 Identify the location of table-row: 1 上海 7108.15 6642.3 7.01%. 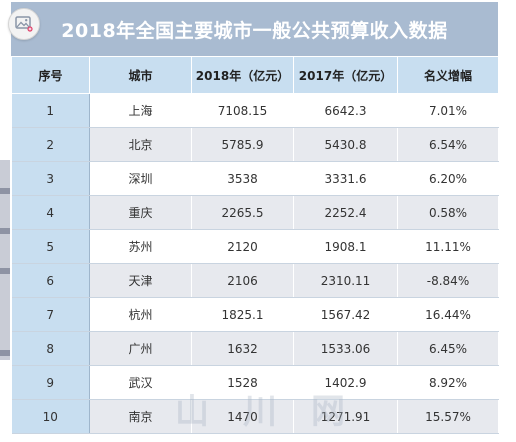
(255, 110).